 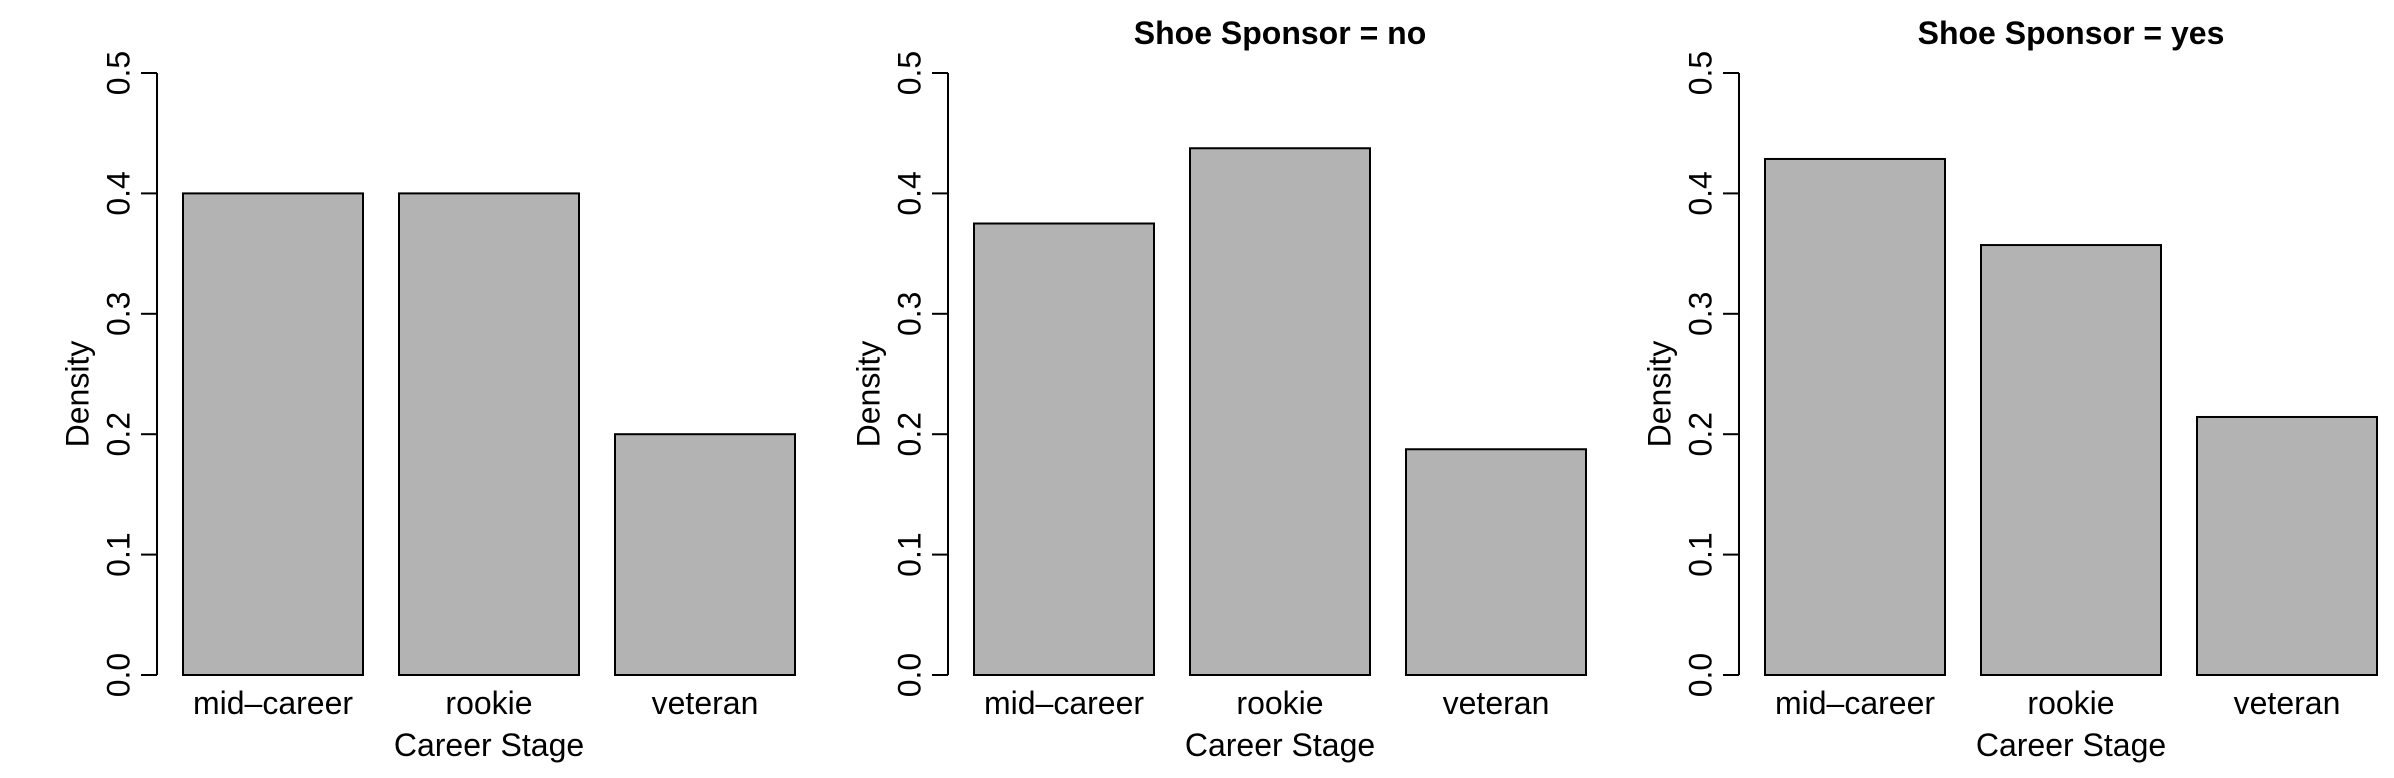 I want to click on panel-title: Shoe Sponsor = yes, so click(x=2071, y=33).